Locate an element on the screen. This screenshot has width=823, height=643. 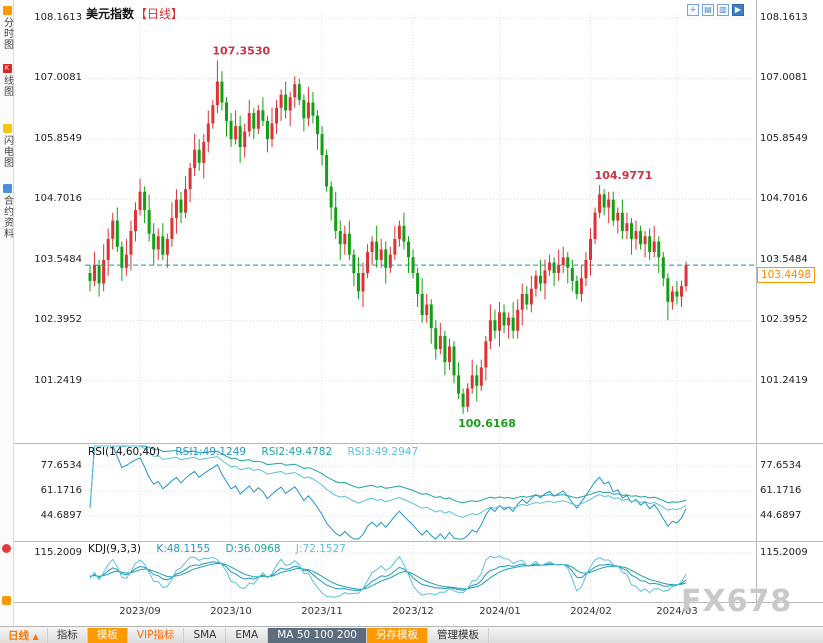
sidebar-tab-kline-chart: K 线图 is located at coordinates (7, 80).